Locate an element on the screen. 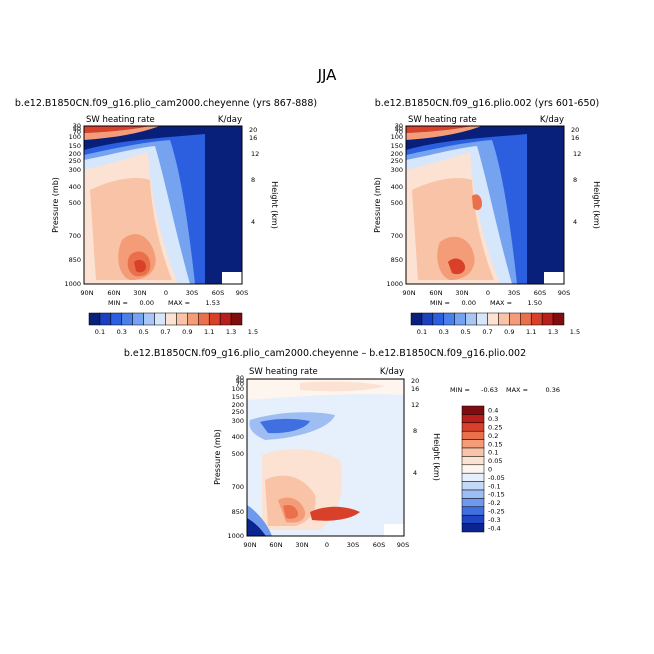  panel-b-colorbar-label-4: 0.9 is located at coordinates (509, 332).